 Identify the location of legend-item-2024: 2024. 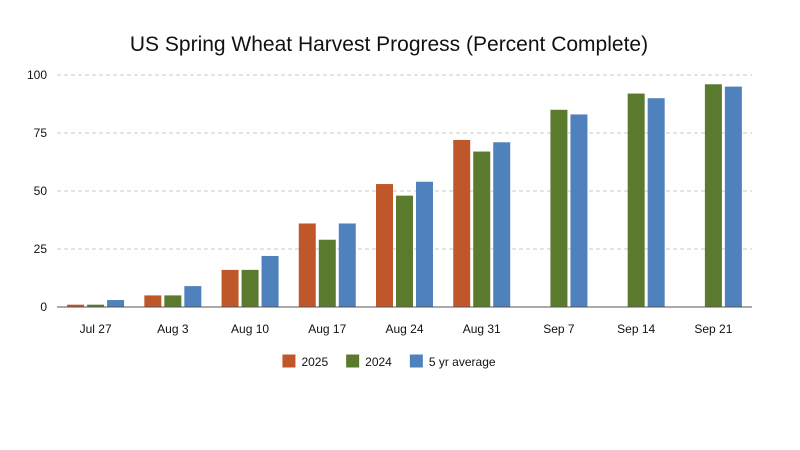
(369, 361).